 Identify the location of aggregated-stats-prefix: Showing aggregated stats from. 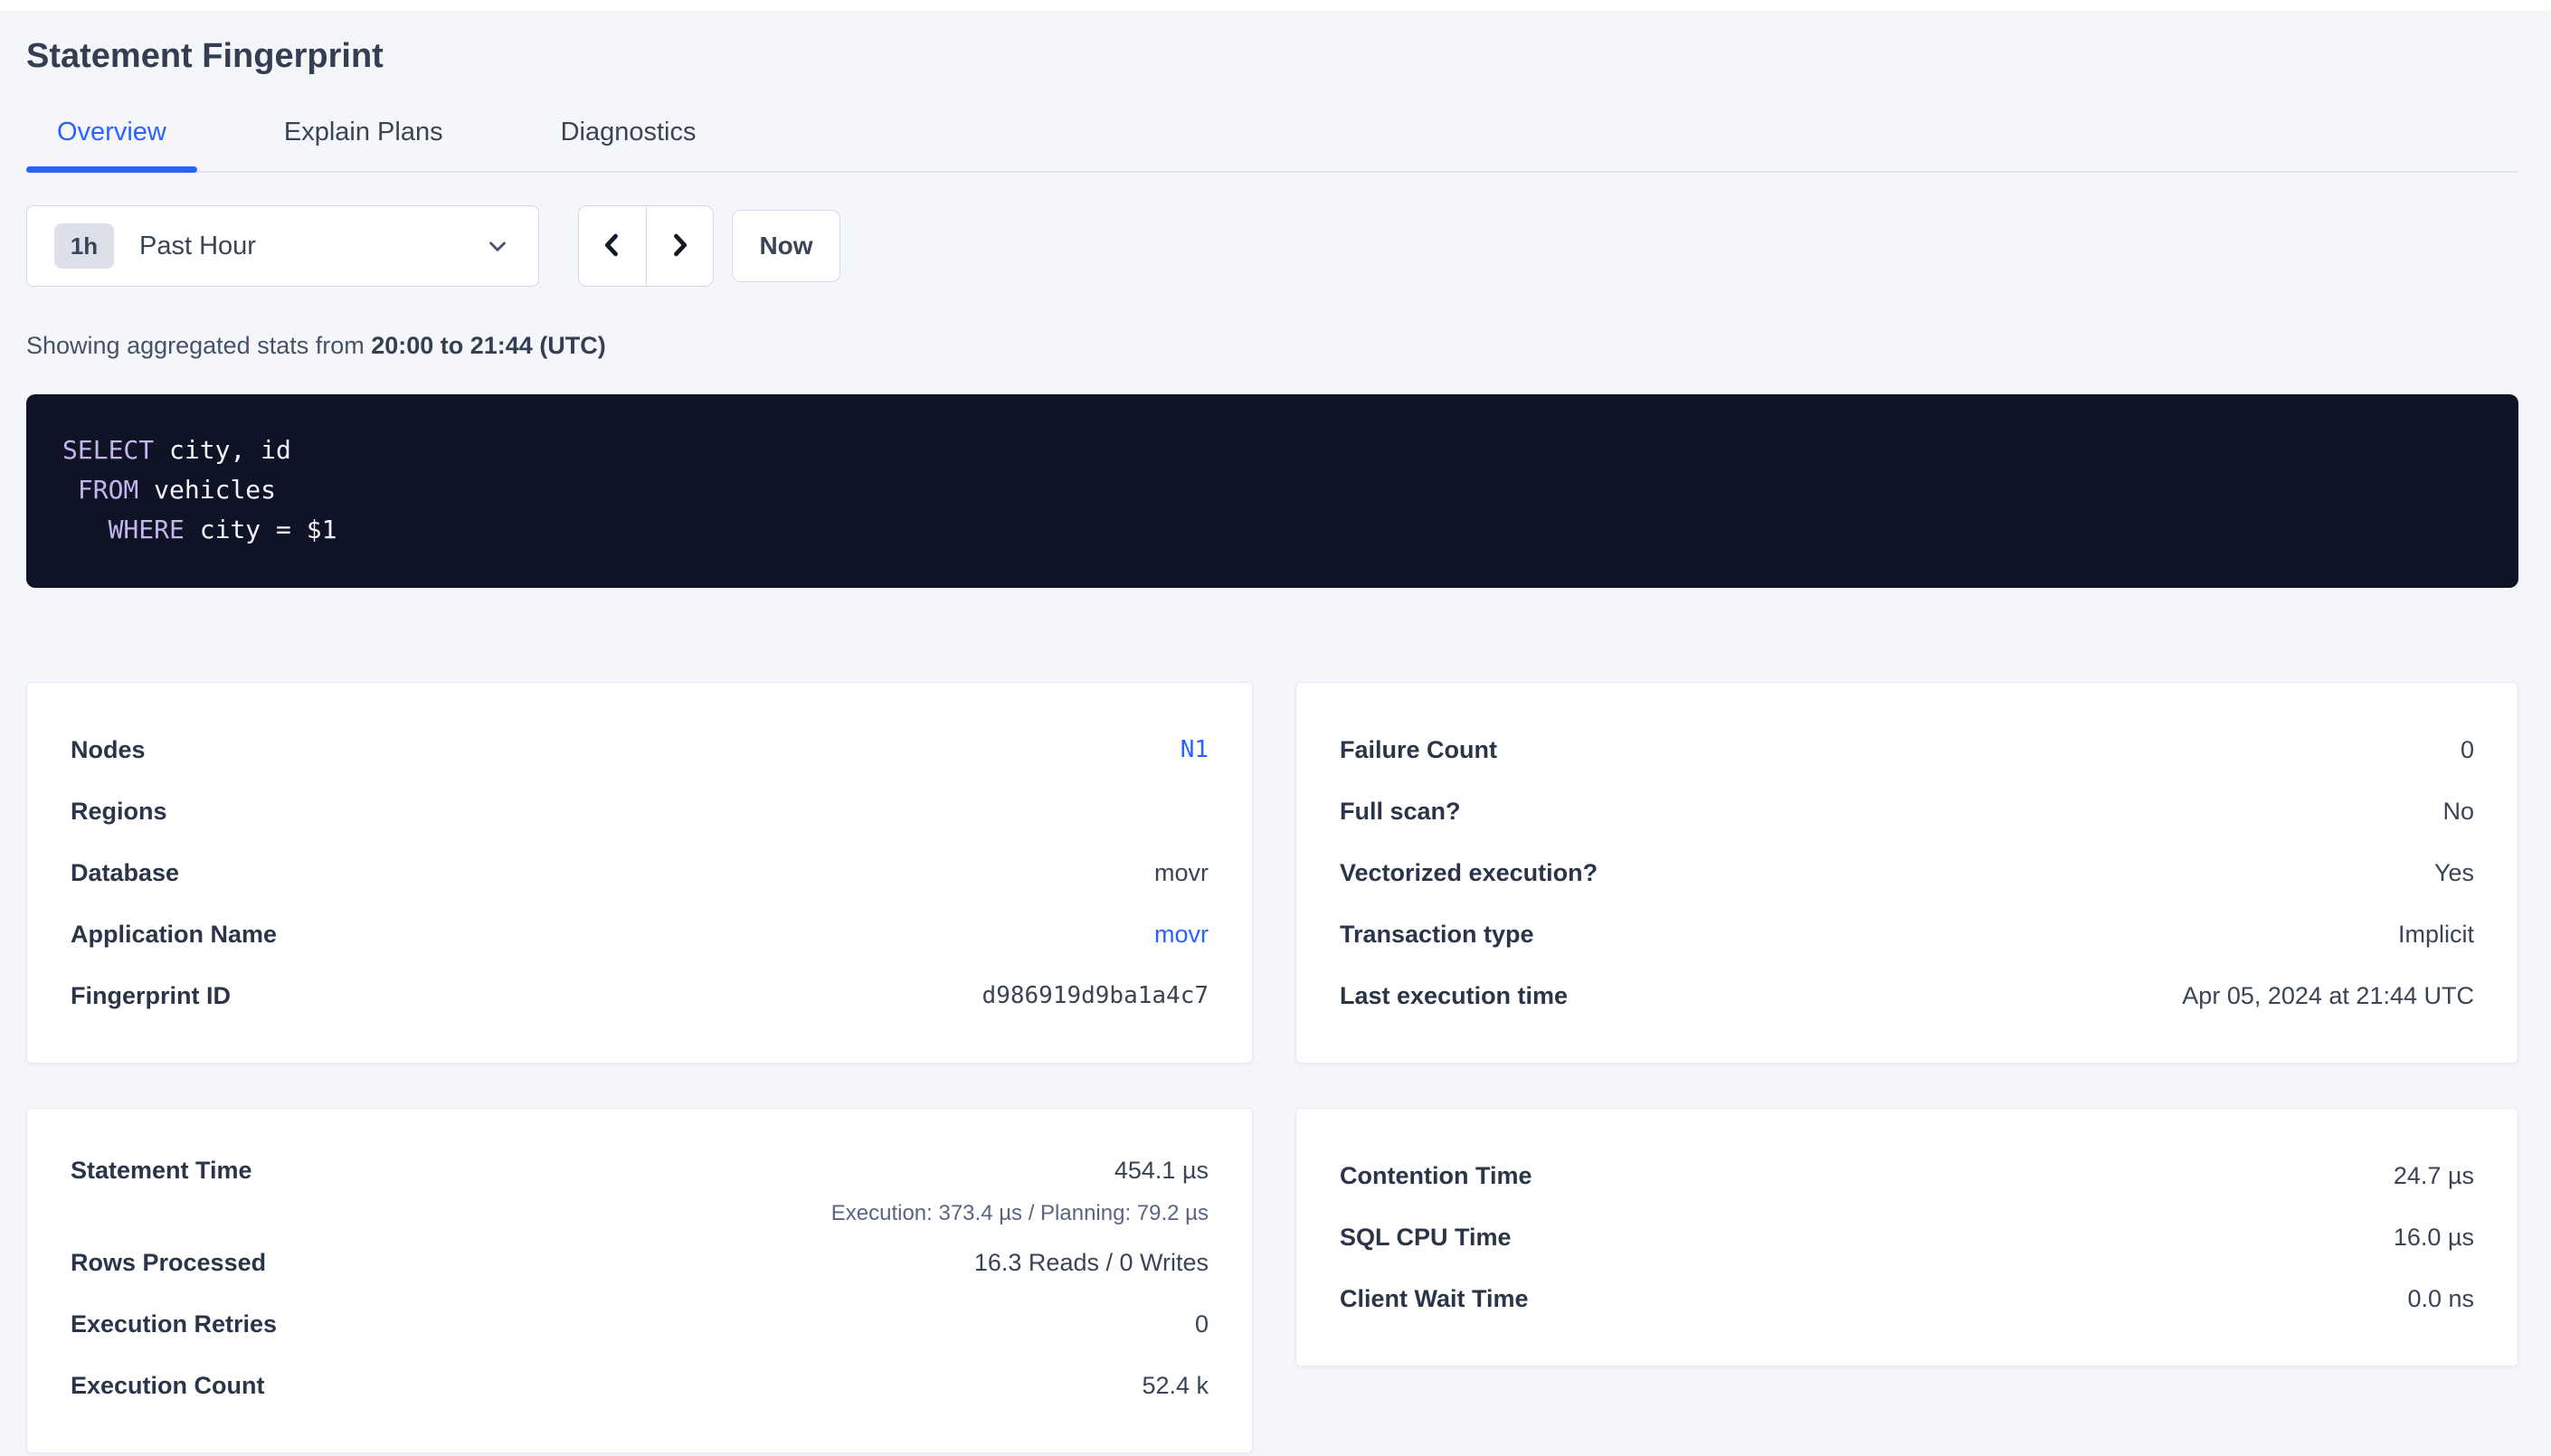
(199, 345).